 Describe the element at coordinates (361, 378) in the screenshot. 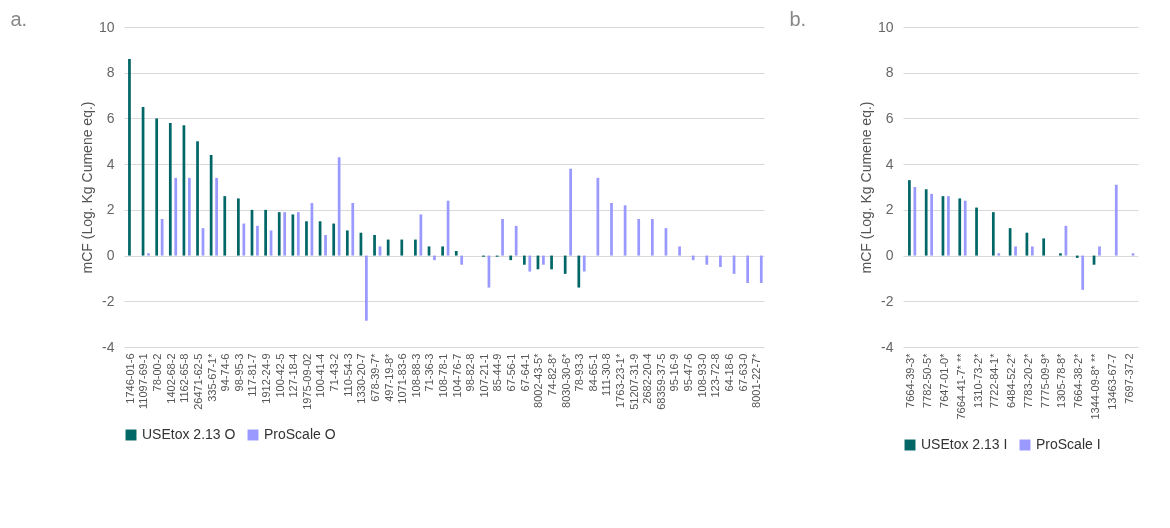

I see `x-tick-label: 1330-20-7` at that location.